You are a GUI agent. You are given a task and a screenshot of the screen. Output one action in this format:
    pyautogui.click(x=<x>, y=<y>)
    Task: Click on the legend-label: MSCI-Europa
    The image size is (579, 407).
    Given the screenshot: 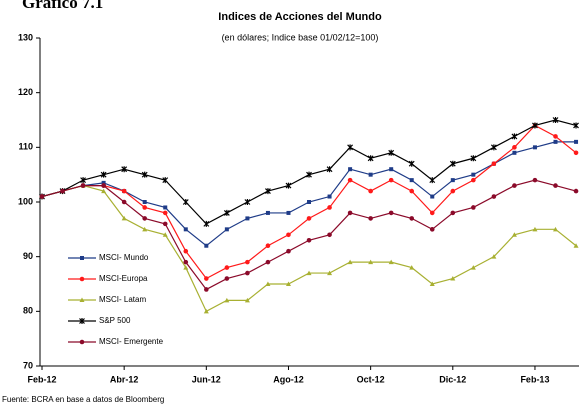 What is the action you would take?
    pyautogui.click(x=123, y=278)
    